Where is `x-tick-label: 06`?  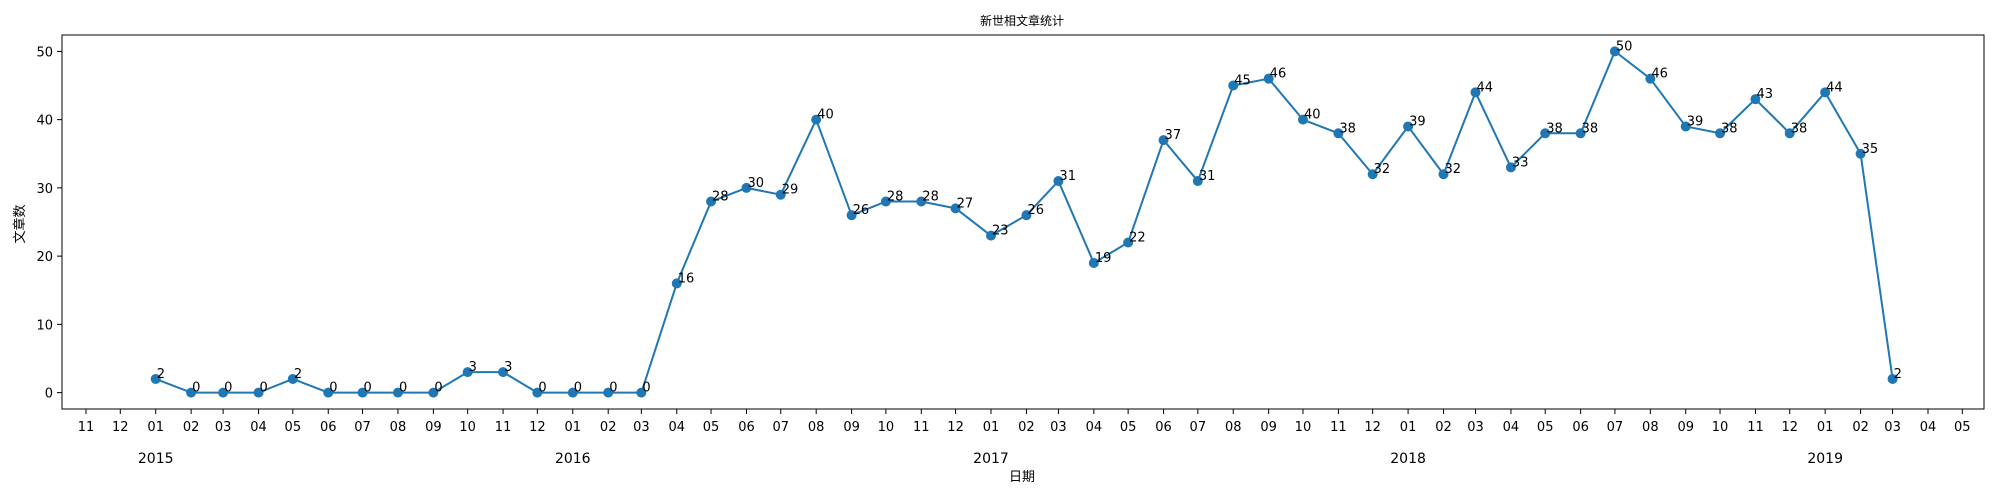 x-tick-label: 06 is located at coordinates (328, 427).